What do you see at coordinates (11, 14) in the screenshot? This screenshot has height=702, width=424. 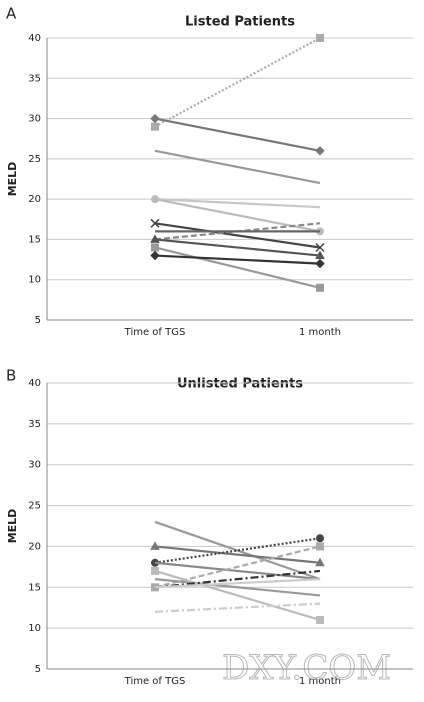 I see `panel-label: A` at bounding box center [11, 14].